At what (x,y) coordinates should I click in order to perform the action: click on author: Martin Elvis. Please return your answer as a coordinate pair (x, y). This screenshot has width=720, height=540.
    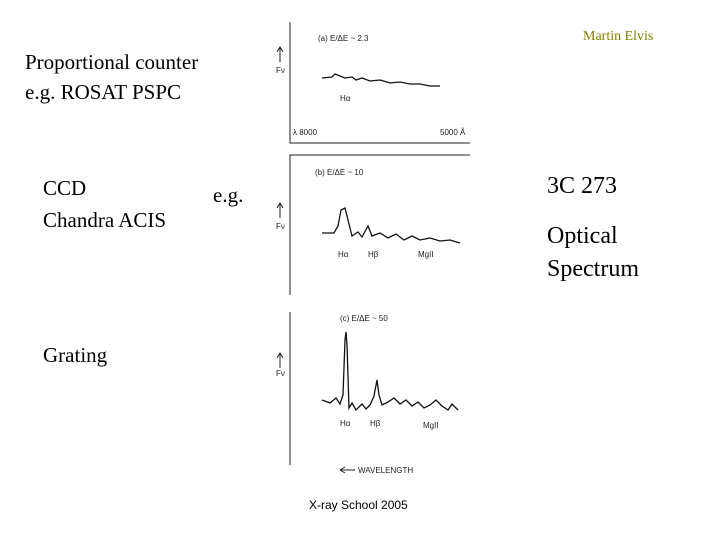
    Looking at the image, I should click on (618, 36).